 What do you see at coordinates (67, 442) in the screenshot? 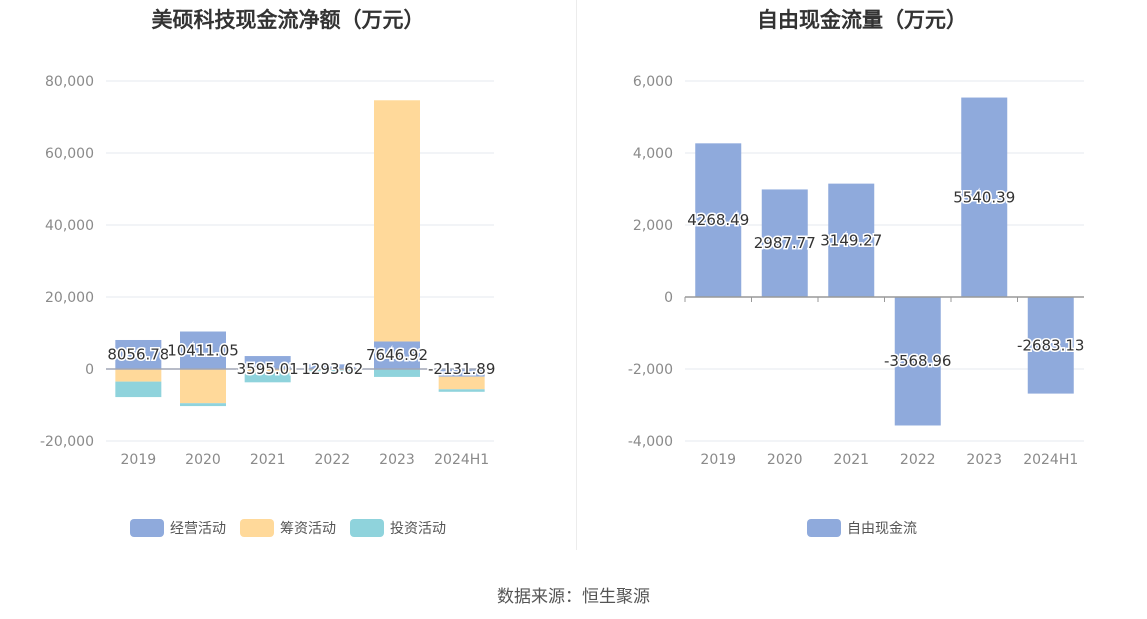
I see `y-tick-label: -20,000` at bounding box center [67, 442].